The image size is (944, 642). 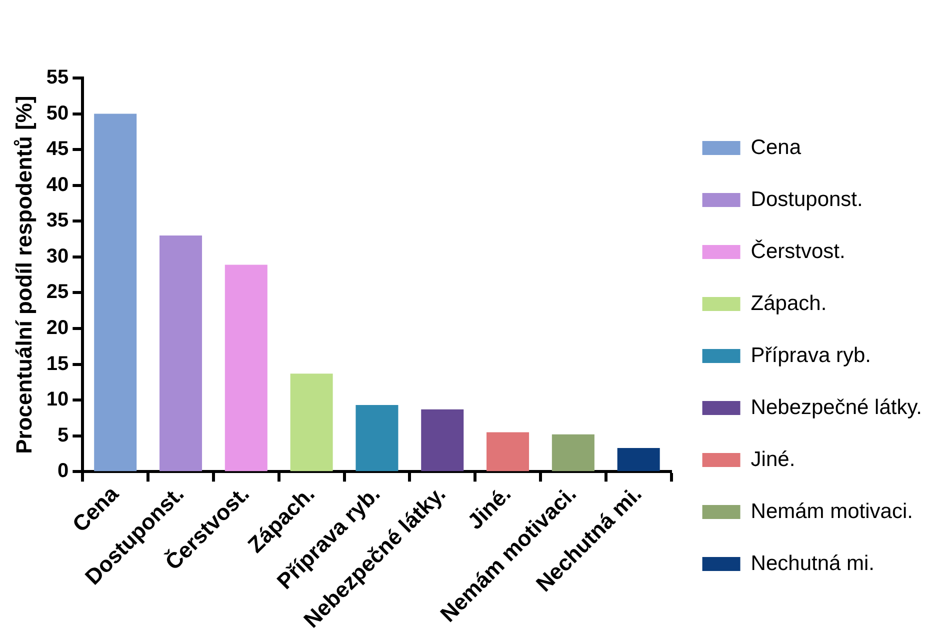 I want to click on legend-label: Dostuponst., so click(x=806, y=199).